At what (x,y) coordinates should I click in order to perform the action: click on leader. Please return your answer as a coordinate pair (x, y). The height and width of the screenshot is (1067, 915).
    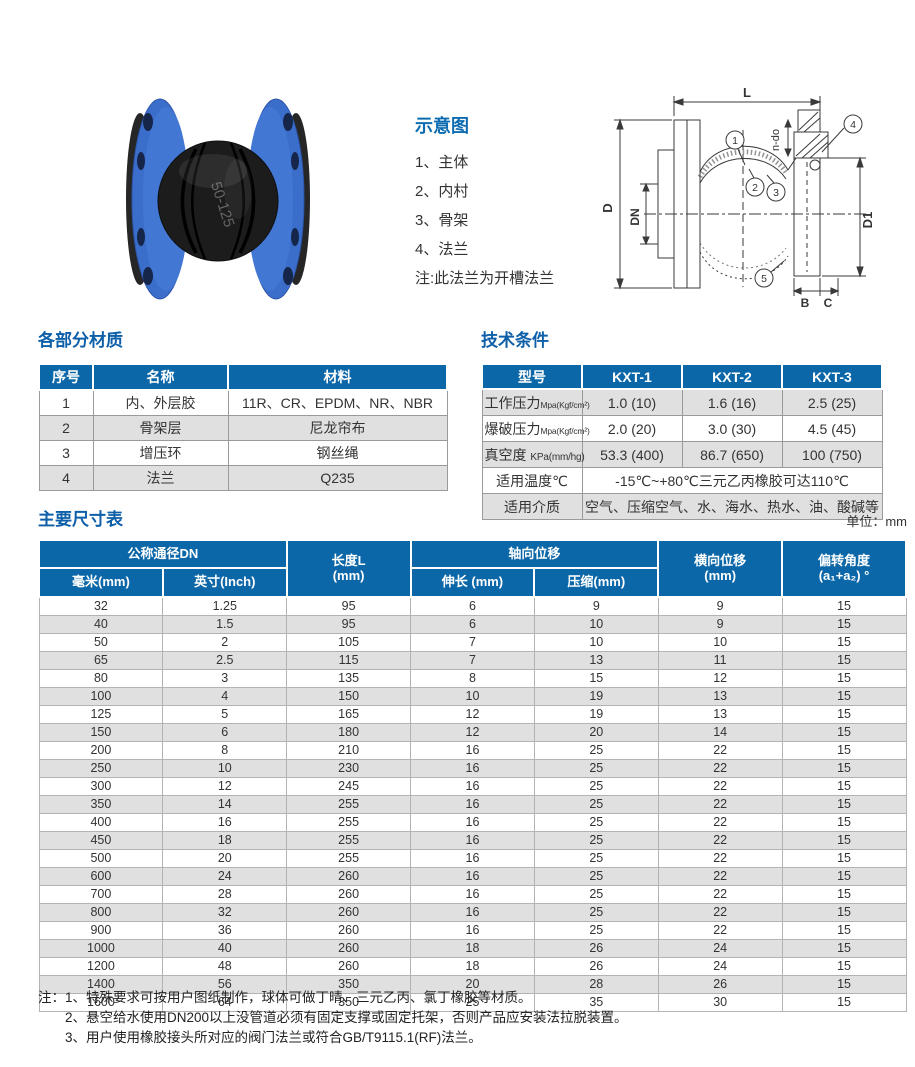
    Looking at the image, I should click on (741, 157).